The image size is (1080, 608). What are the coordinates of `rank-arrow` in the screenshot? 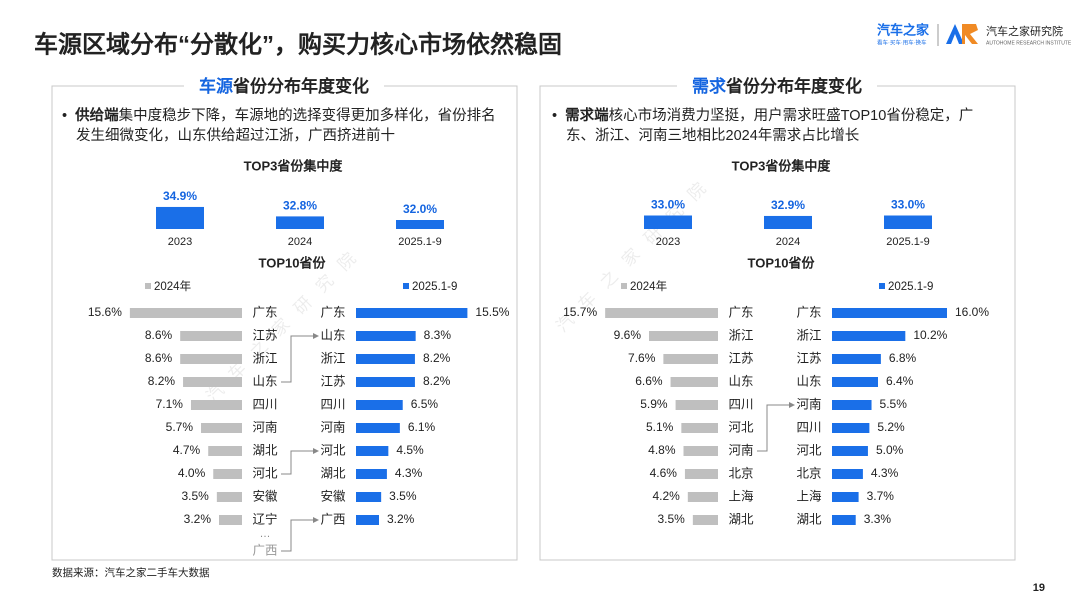 It's located at (297, 535).